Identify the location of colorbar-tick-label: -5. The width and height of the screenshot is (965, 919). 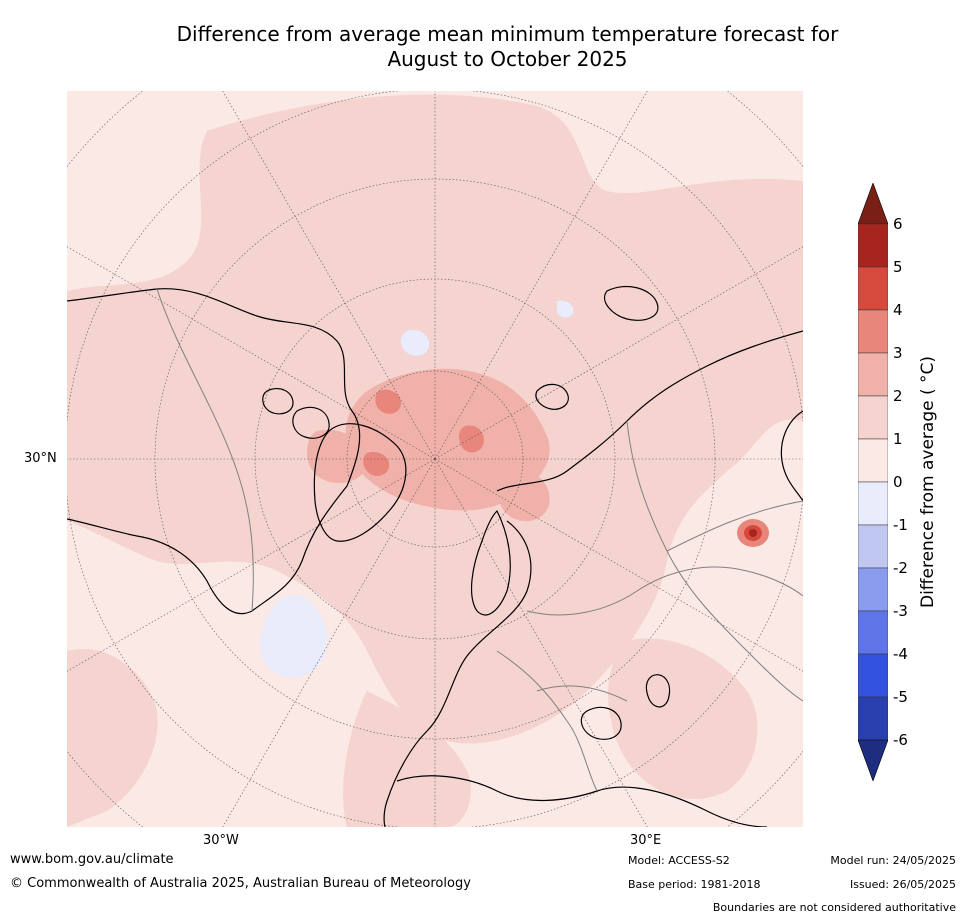
(900, 697).